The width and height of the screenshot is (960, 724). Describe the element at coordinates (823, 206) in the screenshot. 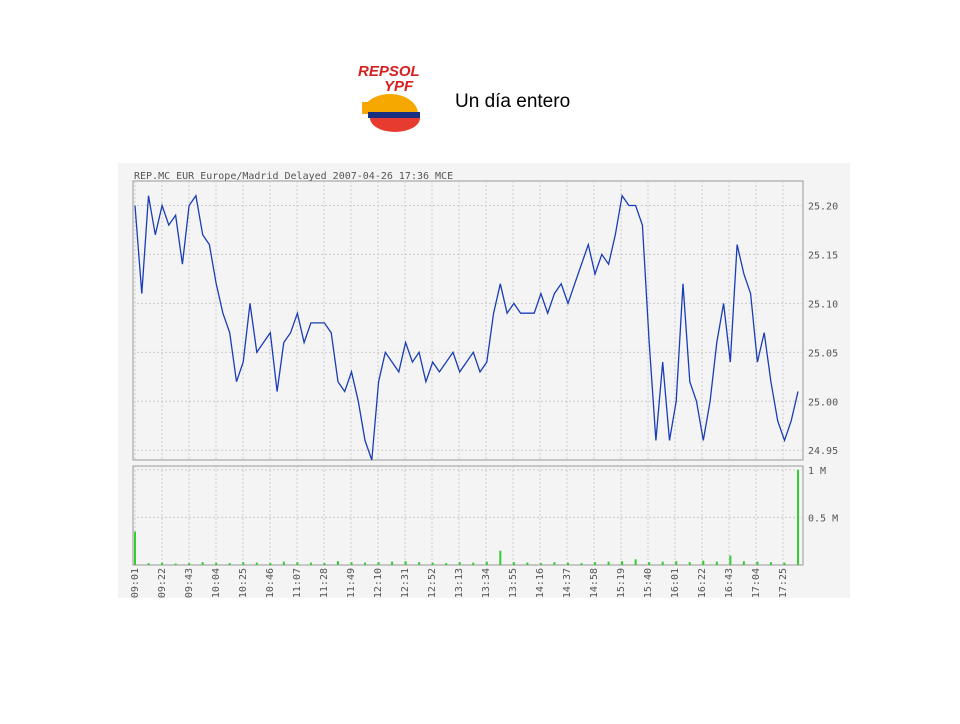

I see `y-tick-label: 25.20` at that location.